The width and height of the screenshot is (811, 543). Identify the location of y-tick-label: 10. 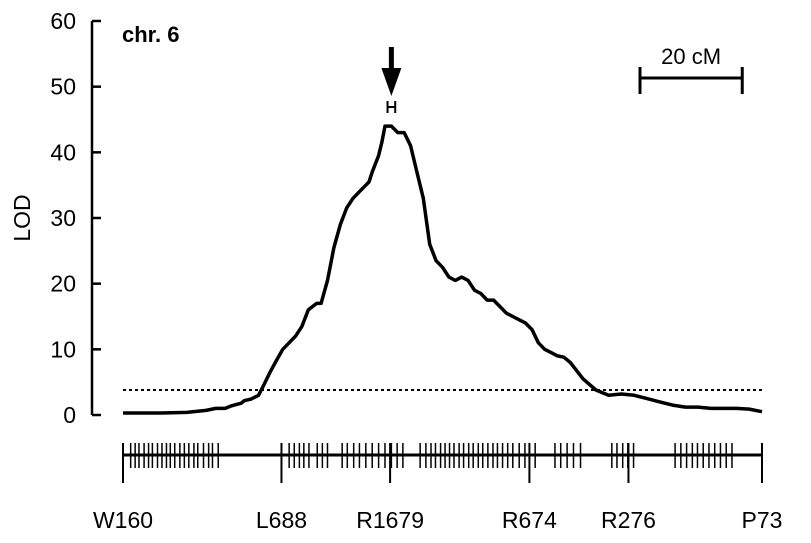
(63, 349).